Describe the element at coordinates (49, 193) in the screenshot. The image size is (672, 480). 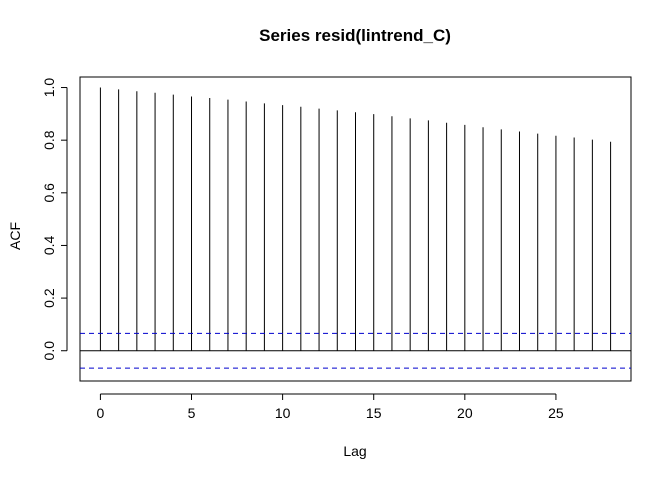
I see `y-tick-label-3: 0.6` at that location.